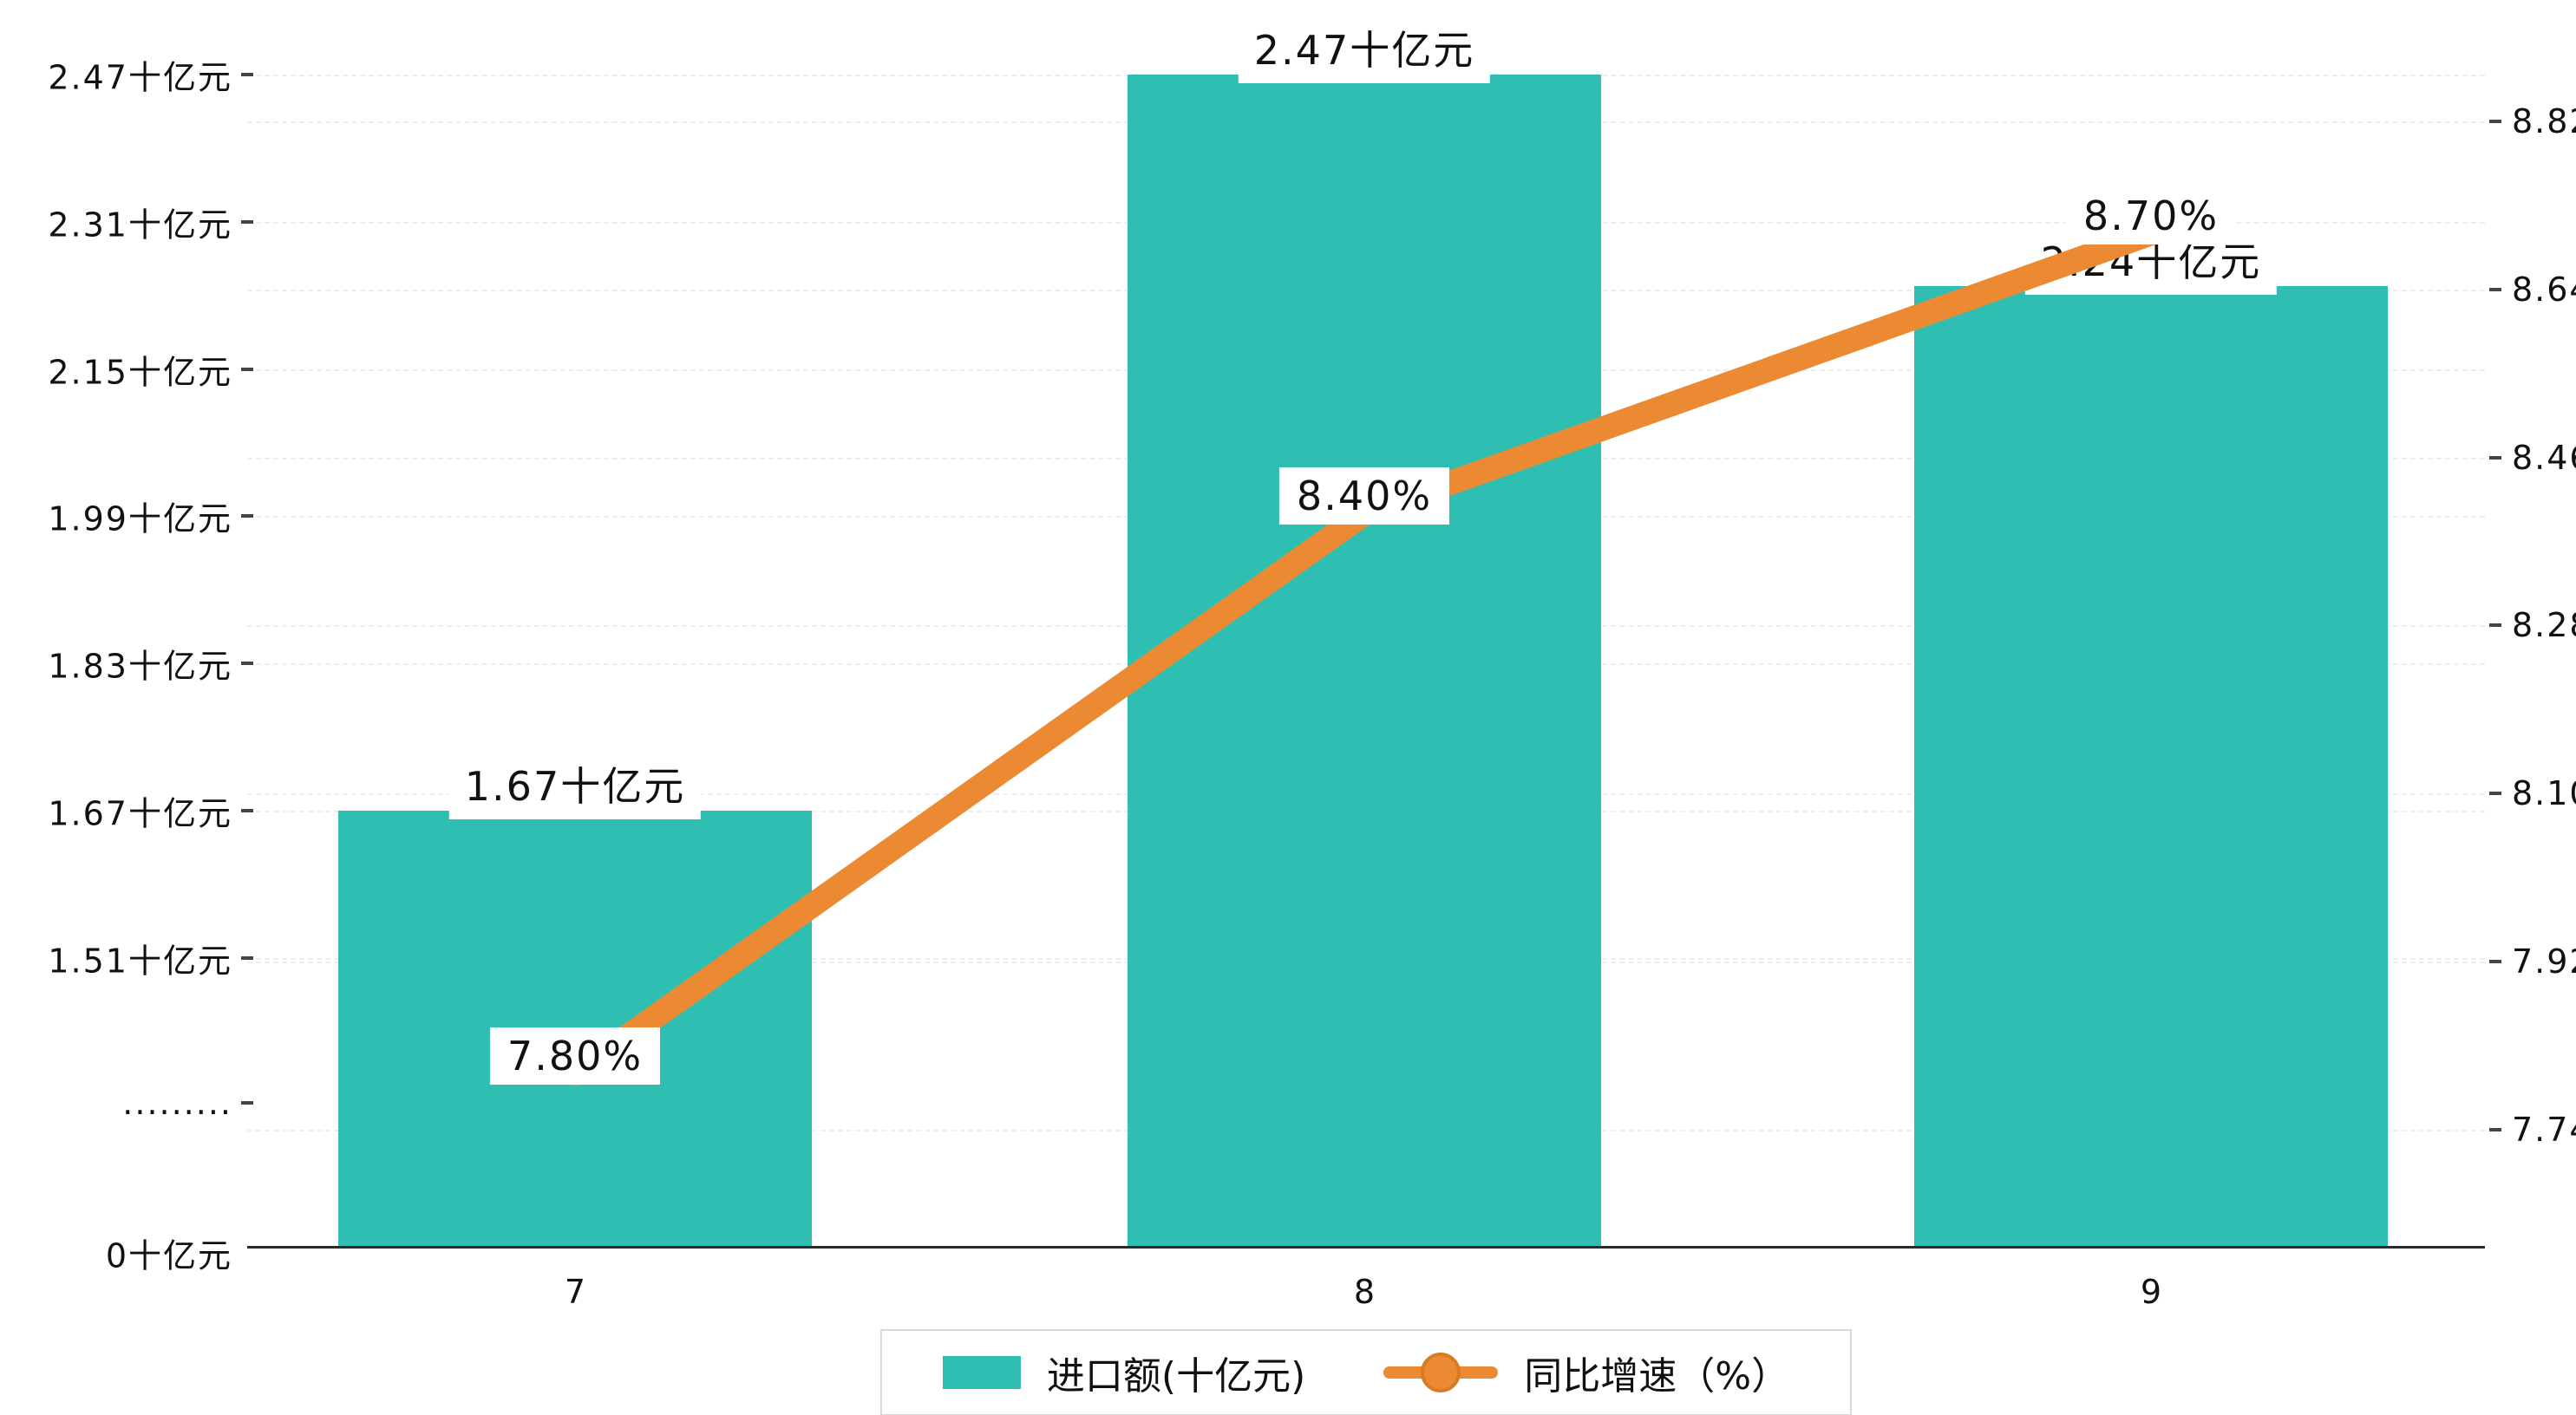 The image size is (2576, 1415). I want to click on left-axis-tick-label: 1.83十亿元, so click(140, 666).